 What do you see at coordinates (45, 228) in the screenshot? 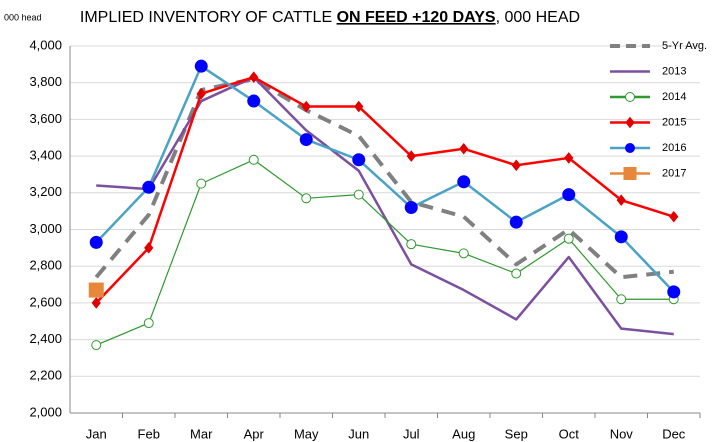
I see `y-tick-label: 3,000` at bounding box center [45, 228].